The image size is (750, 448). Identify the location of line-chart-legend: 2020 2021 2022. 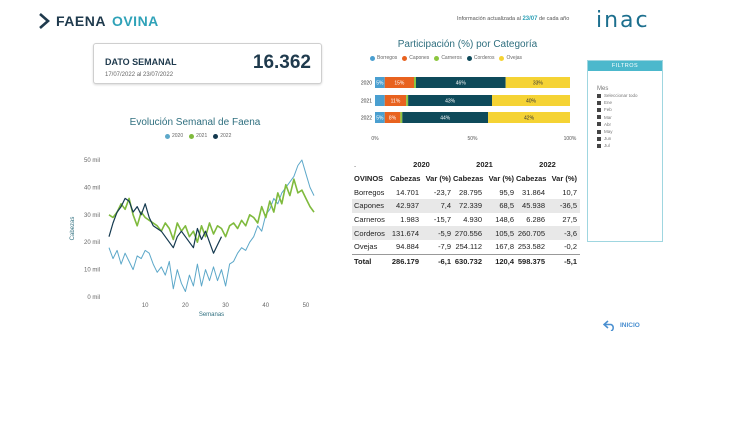
(198, 136).